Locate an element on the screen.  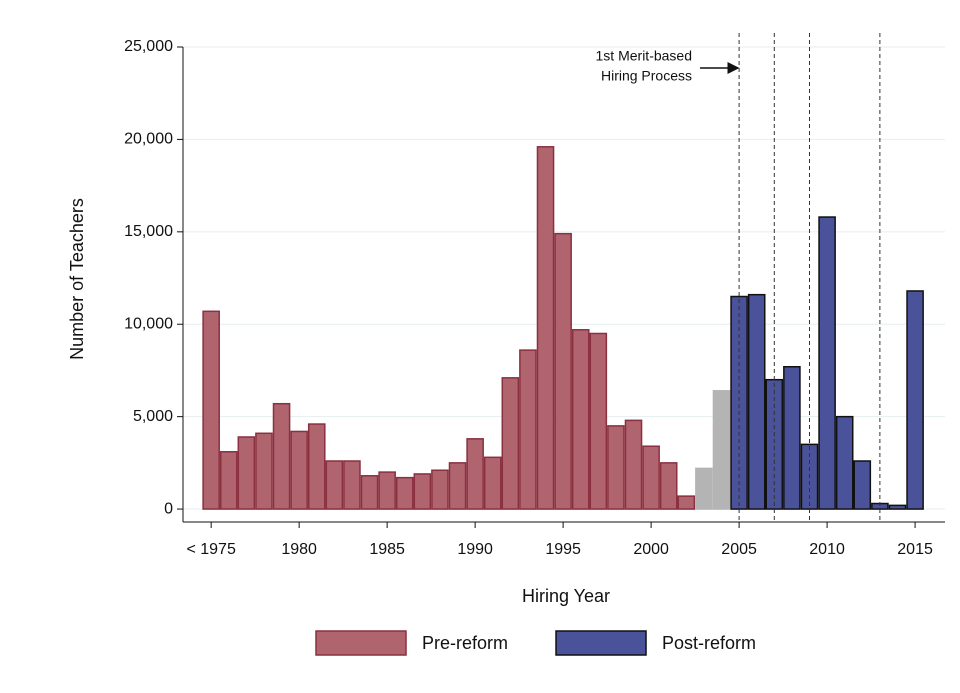
y-tick-label: 15,000 is located at coordinates (148, 231).